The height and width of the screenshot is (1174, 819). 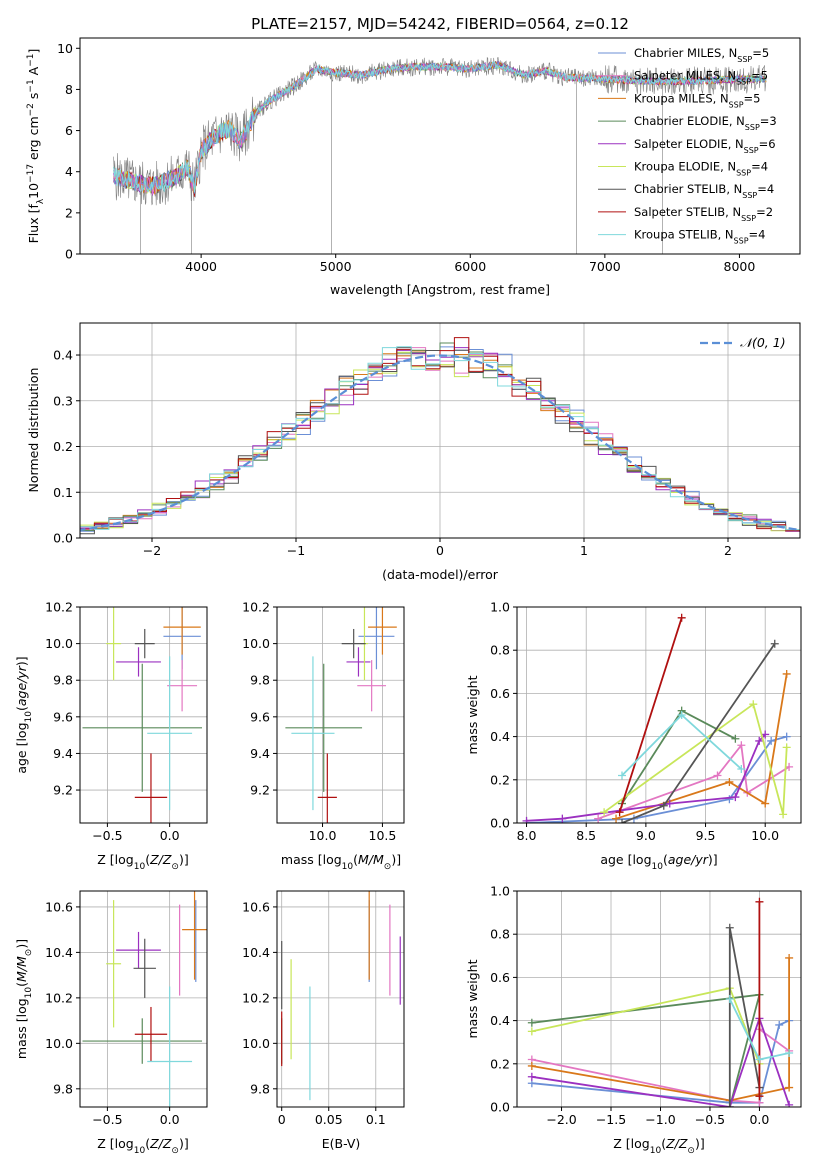 I want to click on y-axis-label: Normed distribution, so click(x=33, y=430).